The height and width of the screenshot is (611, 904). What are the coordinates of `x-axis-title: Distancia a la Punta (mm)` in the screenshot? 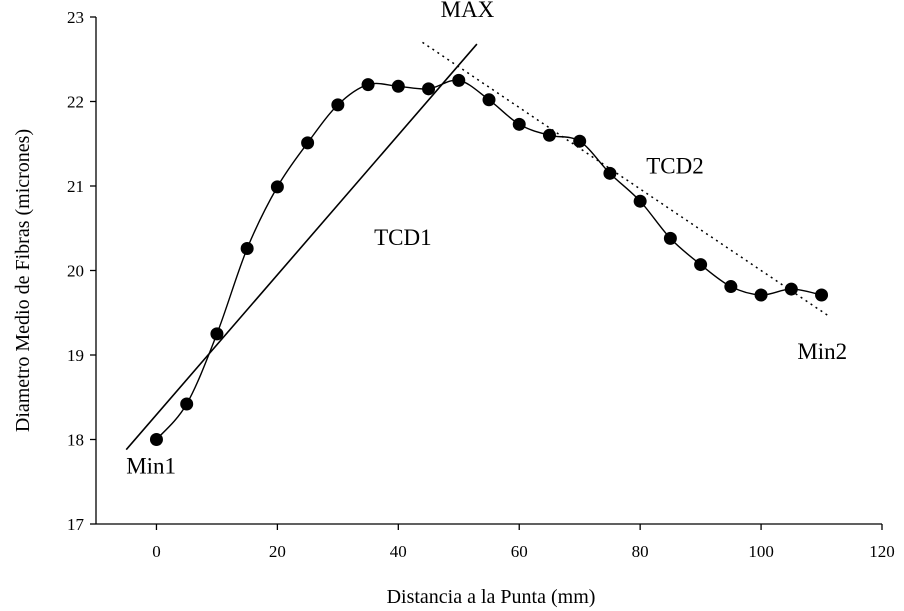 It's located at (491, 597).